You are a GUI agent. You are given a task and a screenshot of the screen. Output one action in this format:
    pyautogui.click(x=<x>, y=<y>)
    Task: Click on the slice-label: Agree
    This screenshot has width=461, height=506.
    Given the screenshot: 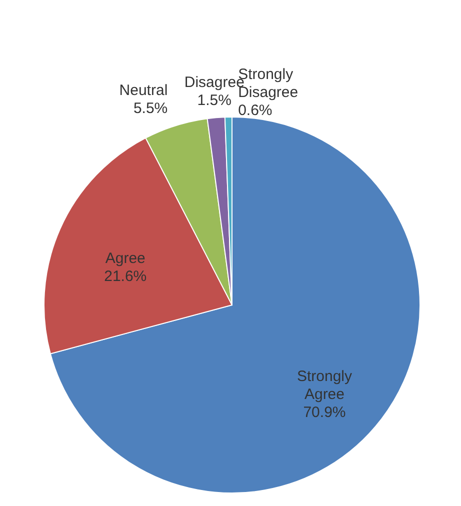 What is the action you would take?
    pyautogui.click(x=125, y=258)
    